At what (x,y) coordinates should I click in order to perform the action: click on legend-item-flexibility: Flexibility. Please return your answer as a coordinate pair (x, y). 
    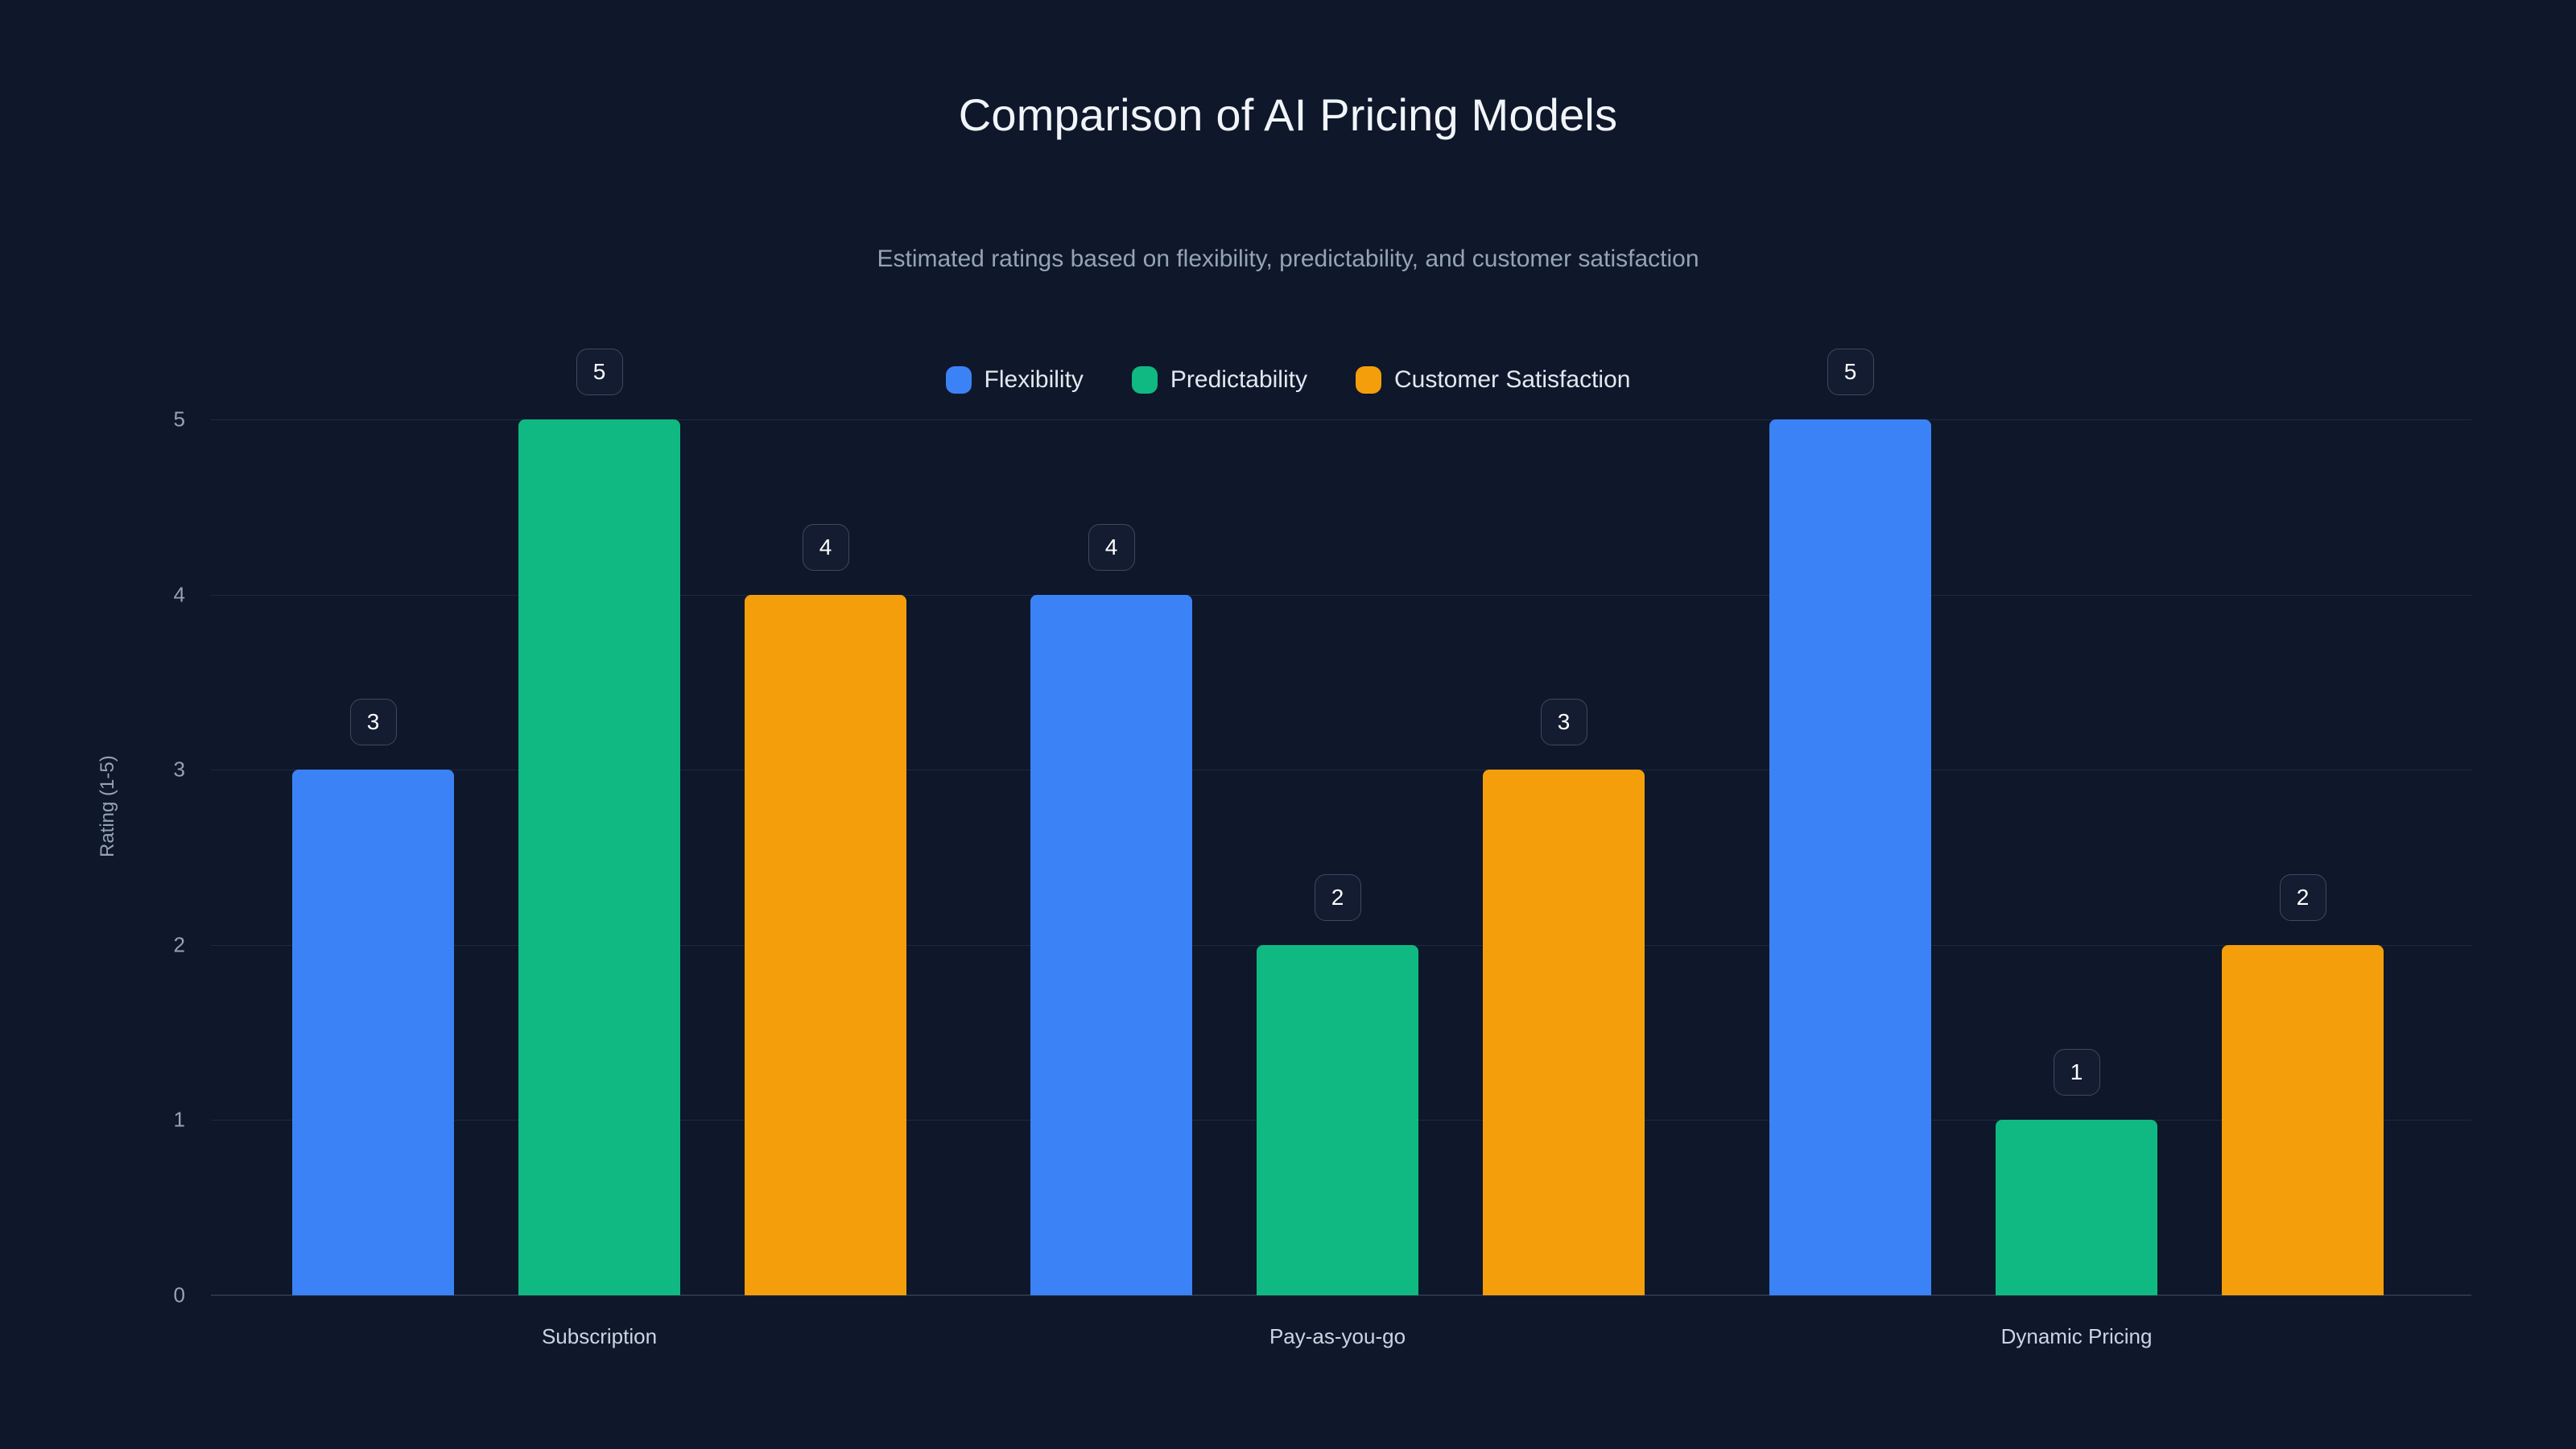
    Looking at the image, I should click on (1014, 380).